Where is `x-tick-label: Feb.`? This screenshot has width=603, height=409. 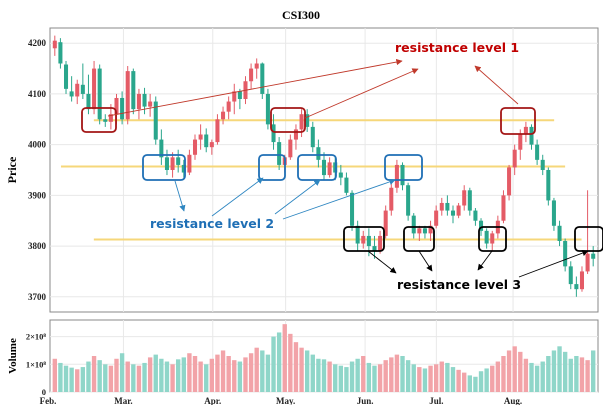
x-tick-label: Feb. is located at coordinates (48, 400).